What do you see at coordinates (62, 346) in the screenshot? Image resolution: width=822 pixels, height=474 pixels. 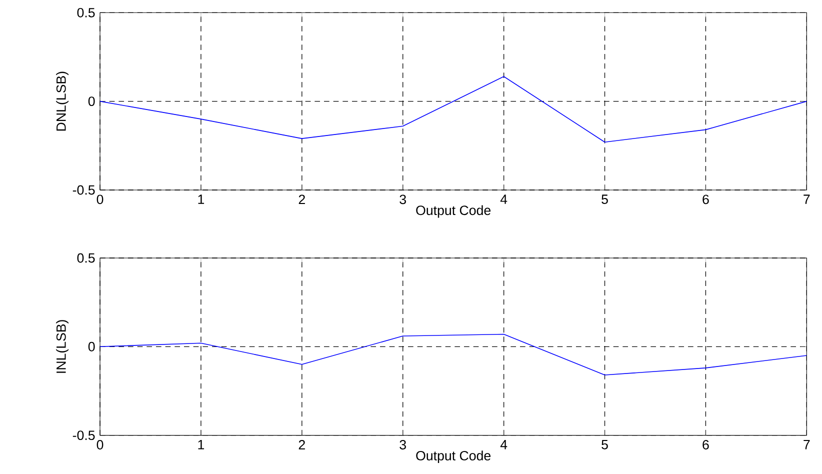 I see `y-axis-title: INL(LSB)` at bounding box center [62, 346].